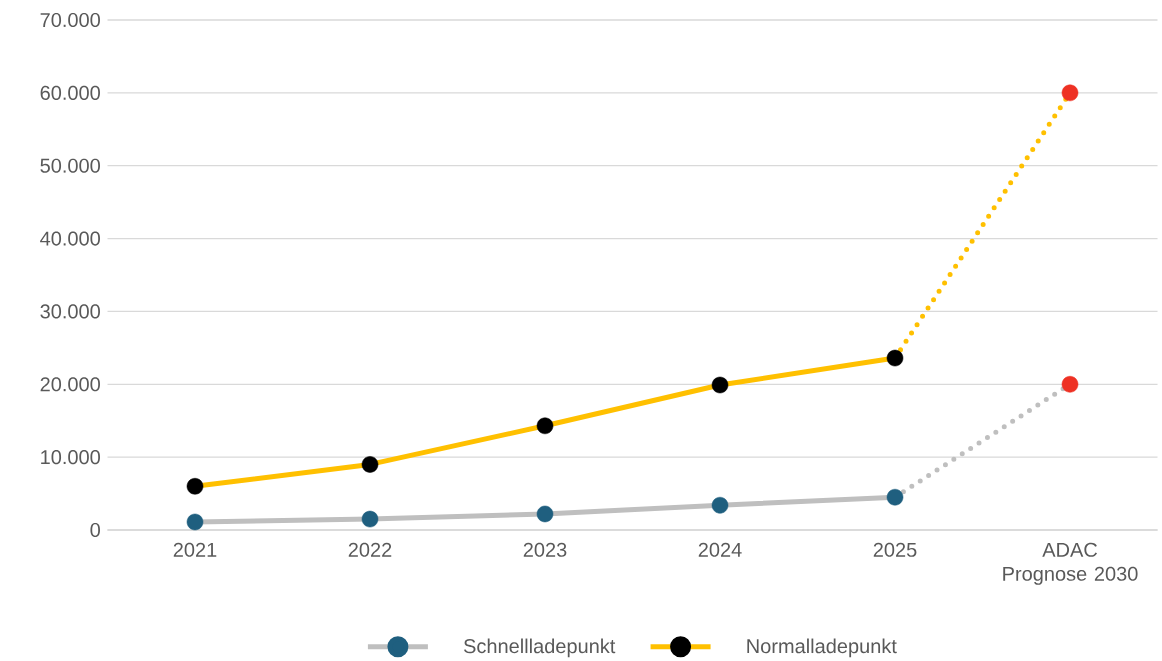 The image size is (1162, 661). What do you see at coordinates (70, 92) in the screenshot?
I see `y-tick-label: 60.000` at bounding box center [70, 92].